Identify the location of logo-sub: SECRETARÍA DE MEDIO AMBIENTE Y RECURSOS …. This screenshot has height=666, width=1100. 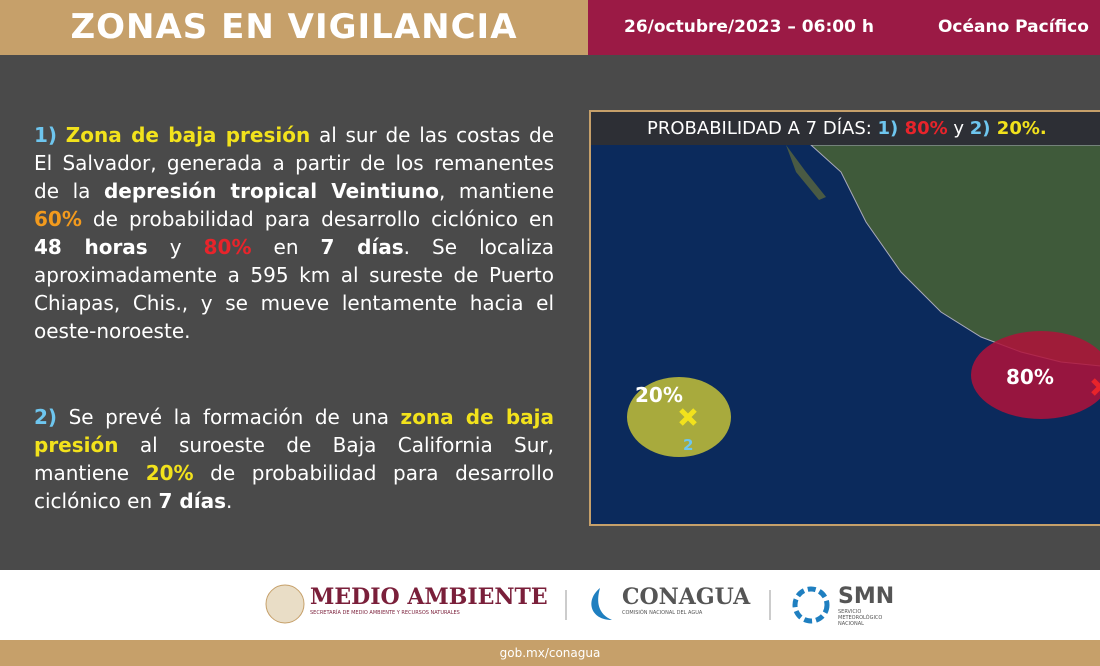
(385, 613).